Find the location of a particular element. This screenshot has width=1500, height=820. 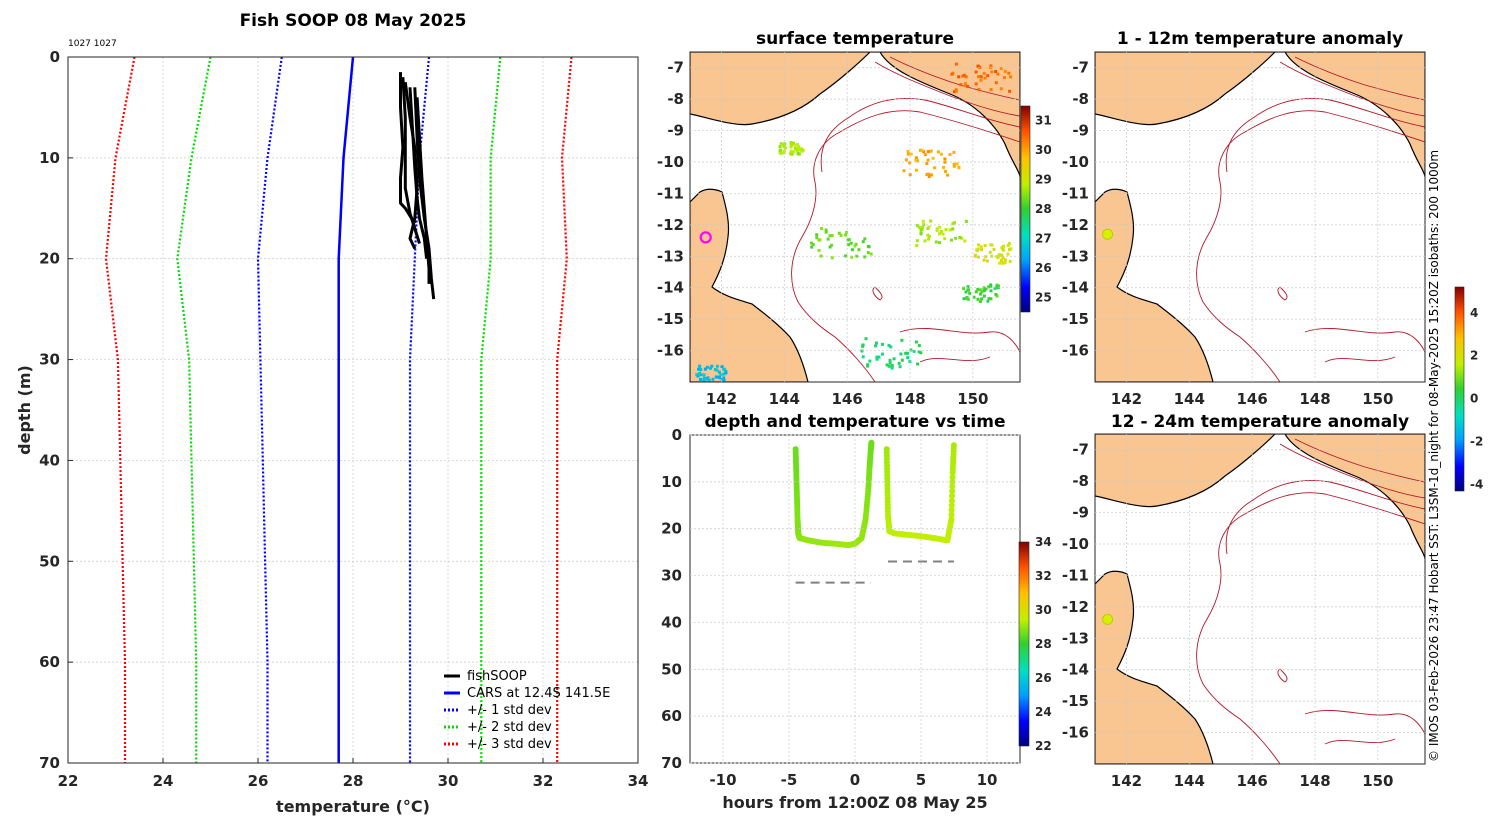

time-colorbar-bar is located at coordinates (1024, 644).